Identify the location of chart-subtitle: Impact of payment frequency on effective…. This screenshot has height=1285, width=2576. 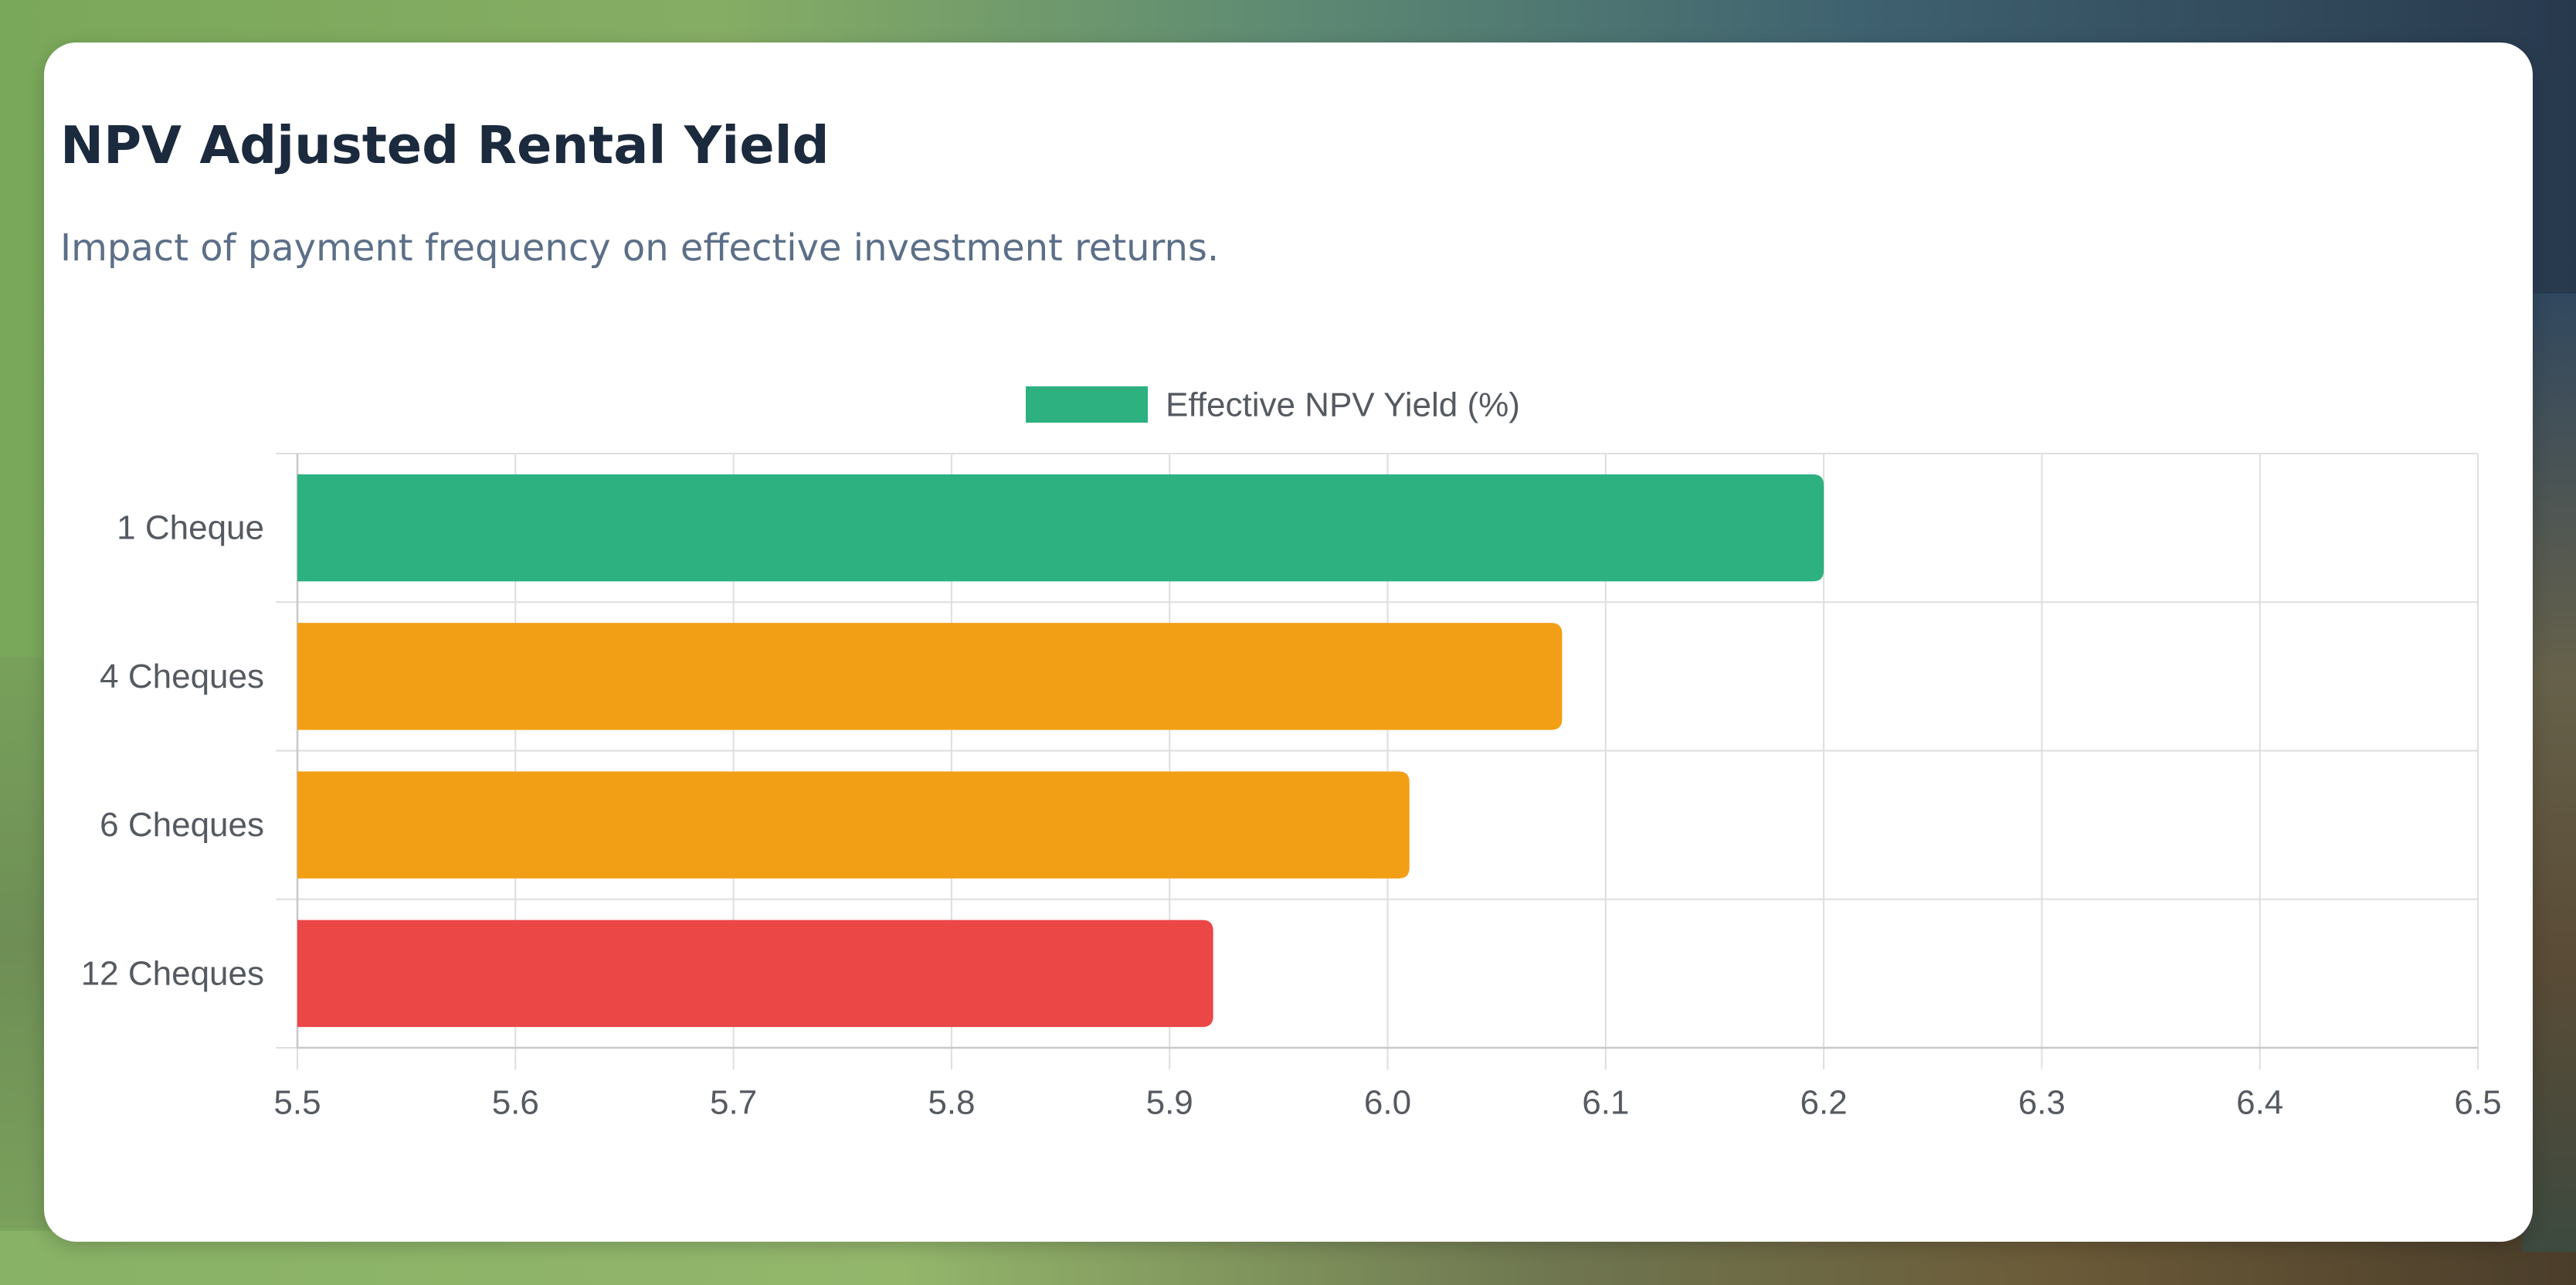
(640, 248).